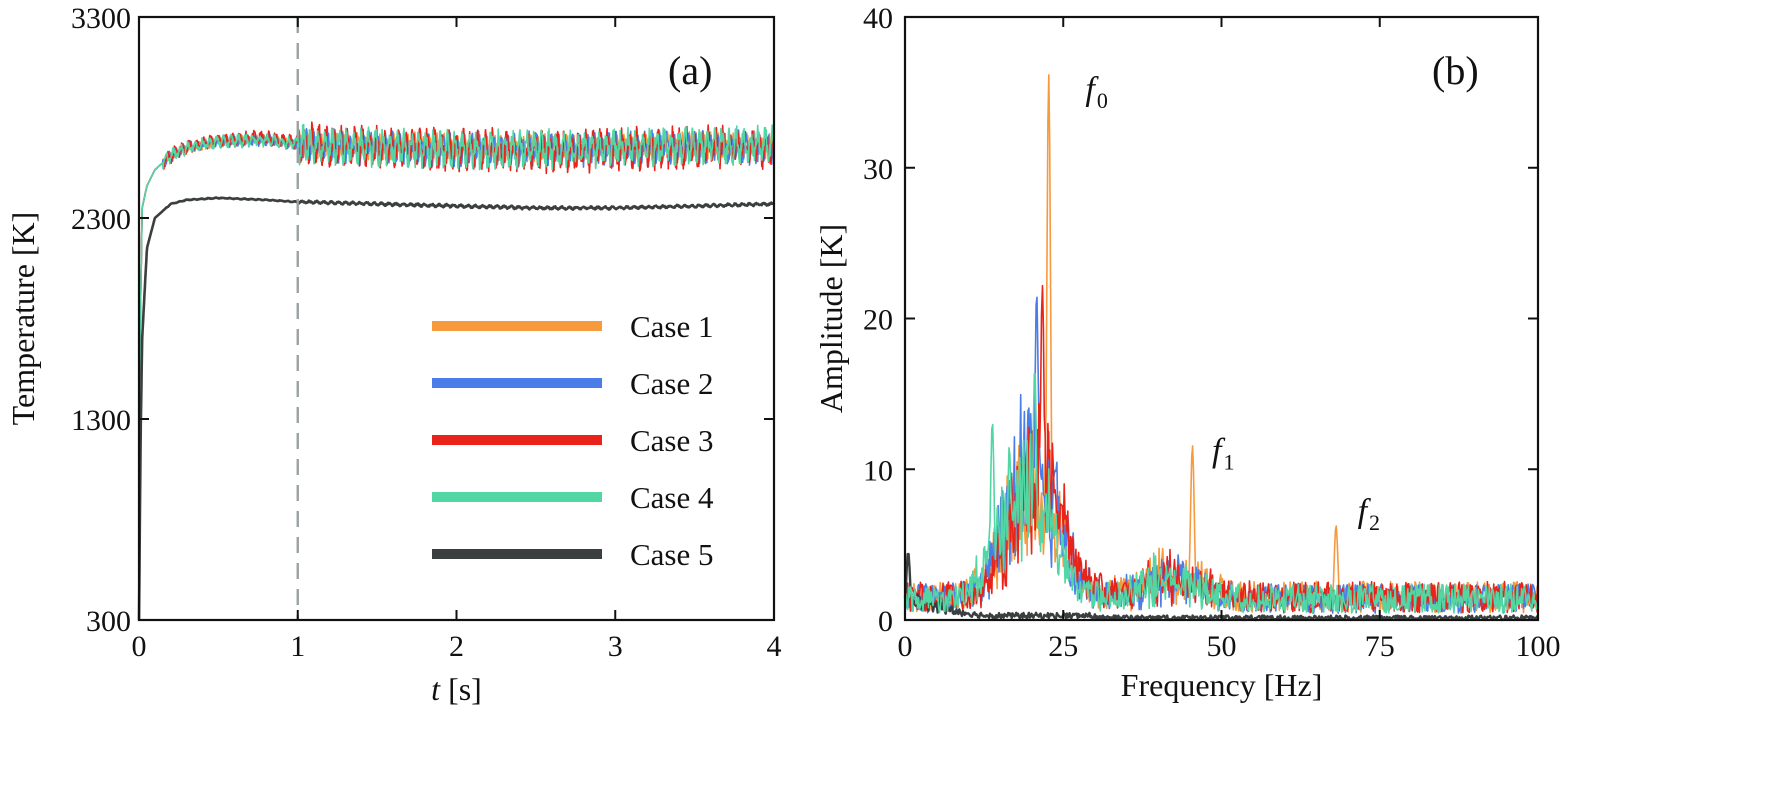 This screenshot has height=808, width=1780. Describe the element at coordinates (456, 646) in the screenshot. I see `panel-a-x-tick-label: 2` at that location.